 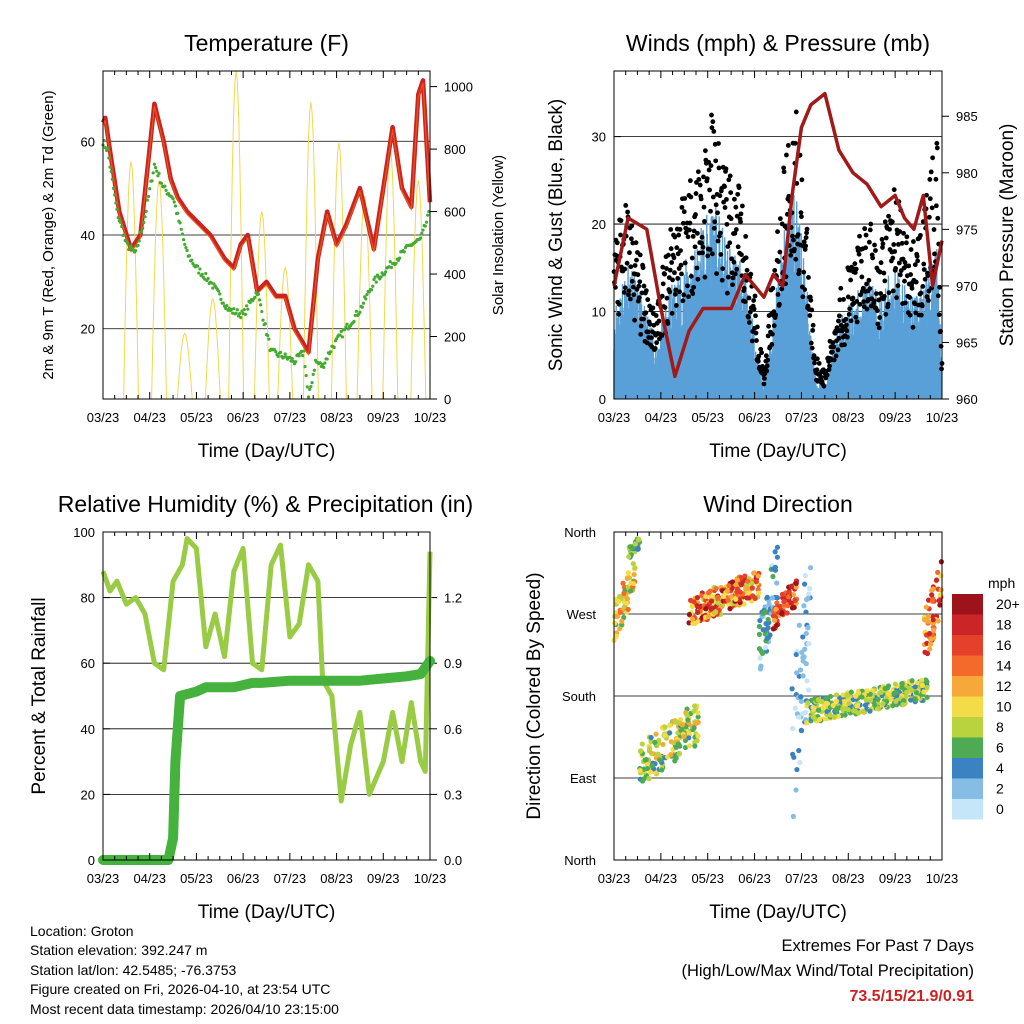 I want to click on y2-tick-label: 1000, so click(x=458, y=87).